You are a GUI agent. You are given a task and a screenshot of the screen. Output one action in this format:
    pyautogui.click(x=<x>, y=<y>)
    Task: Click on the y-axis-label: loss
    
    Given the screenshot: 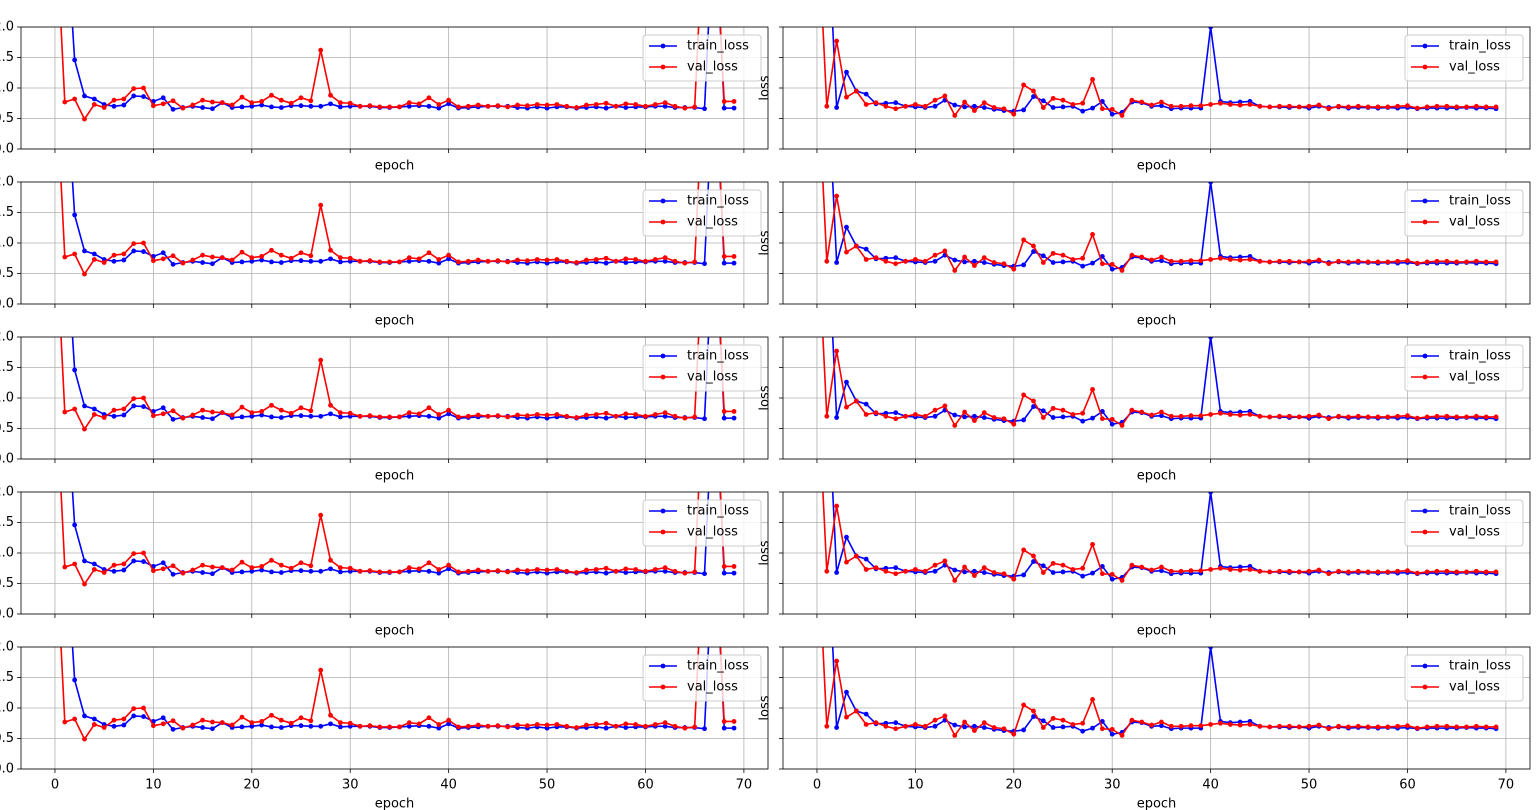 What is the action you would take?
    pyautogui.click(x=765, y=707)
    